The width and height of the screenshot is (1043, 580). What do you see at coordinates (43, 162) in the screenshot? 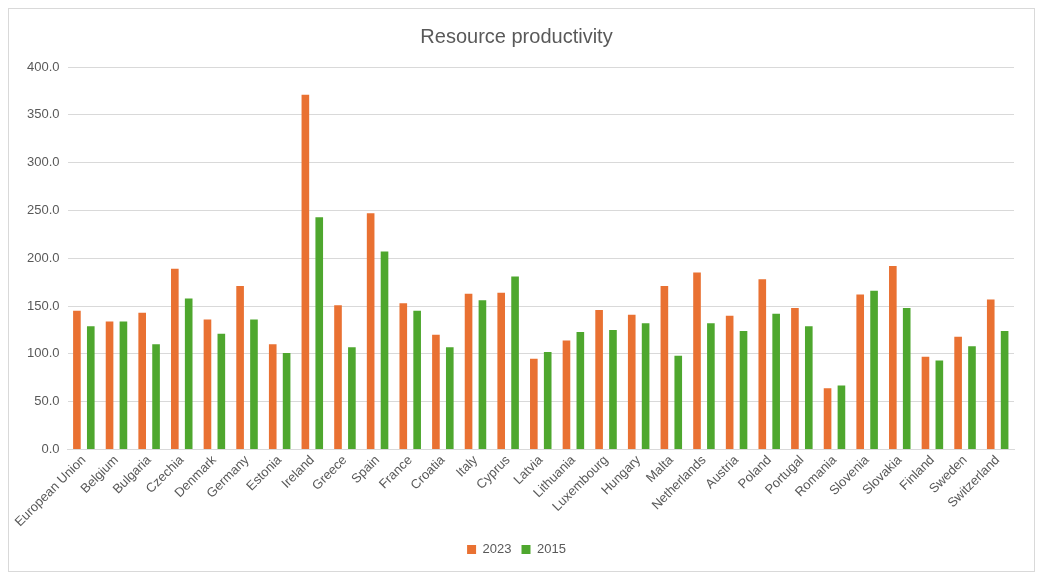
I see `y-tick-label: 300.0` at bounding box center [43, 162].